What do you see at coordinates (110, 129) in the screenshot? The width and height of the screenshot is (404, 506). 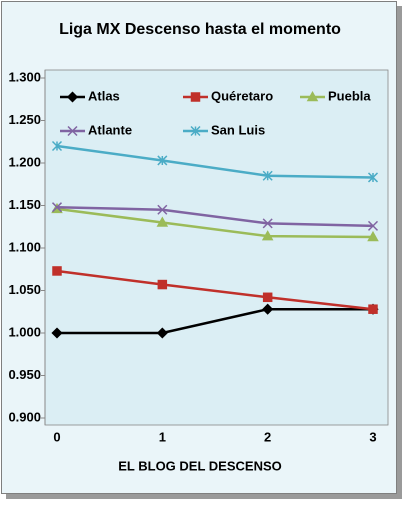 I see `legend-label: Atlante` at bounding box center [110, 129].